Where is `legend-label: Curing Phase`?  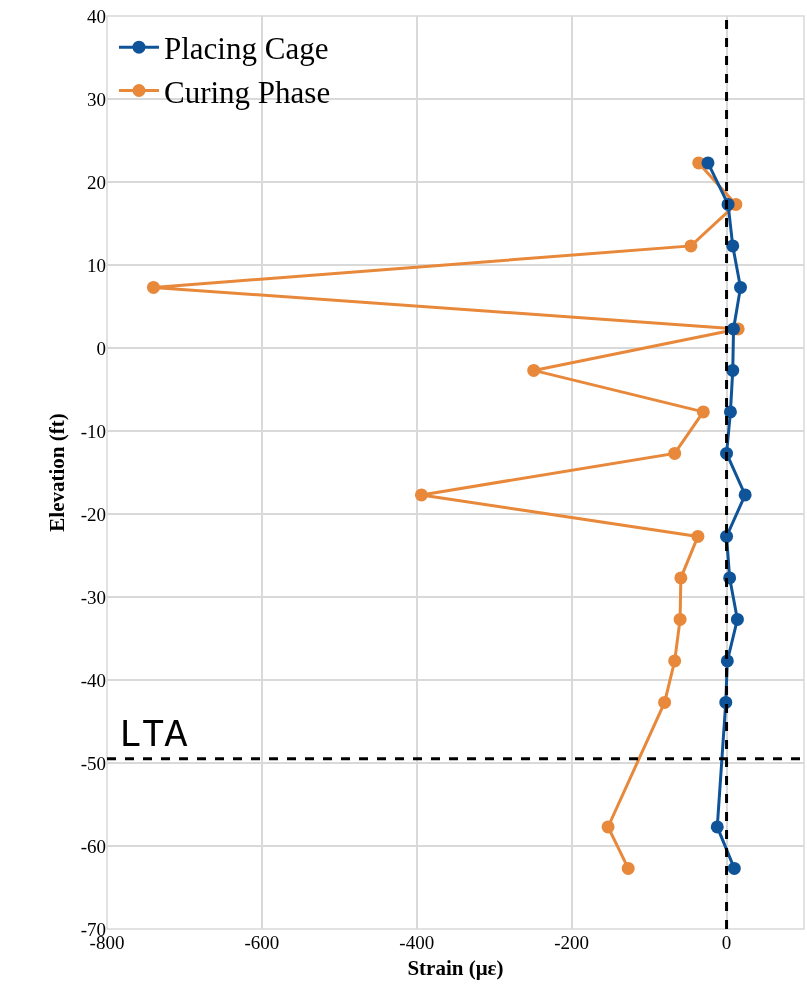
legend-label: Curing Phase is located at coordinates (247, 92).